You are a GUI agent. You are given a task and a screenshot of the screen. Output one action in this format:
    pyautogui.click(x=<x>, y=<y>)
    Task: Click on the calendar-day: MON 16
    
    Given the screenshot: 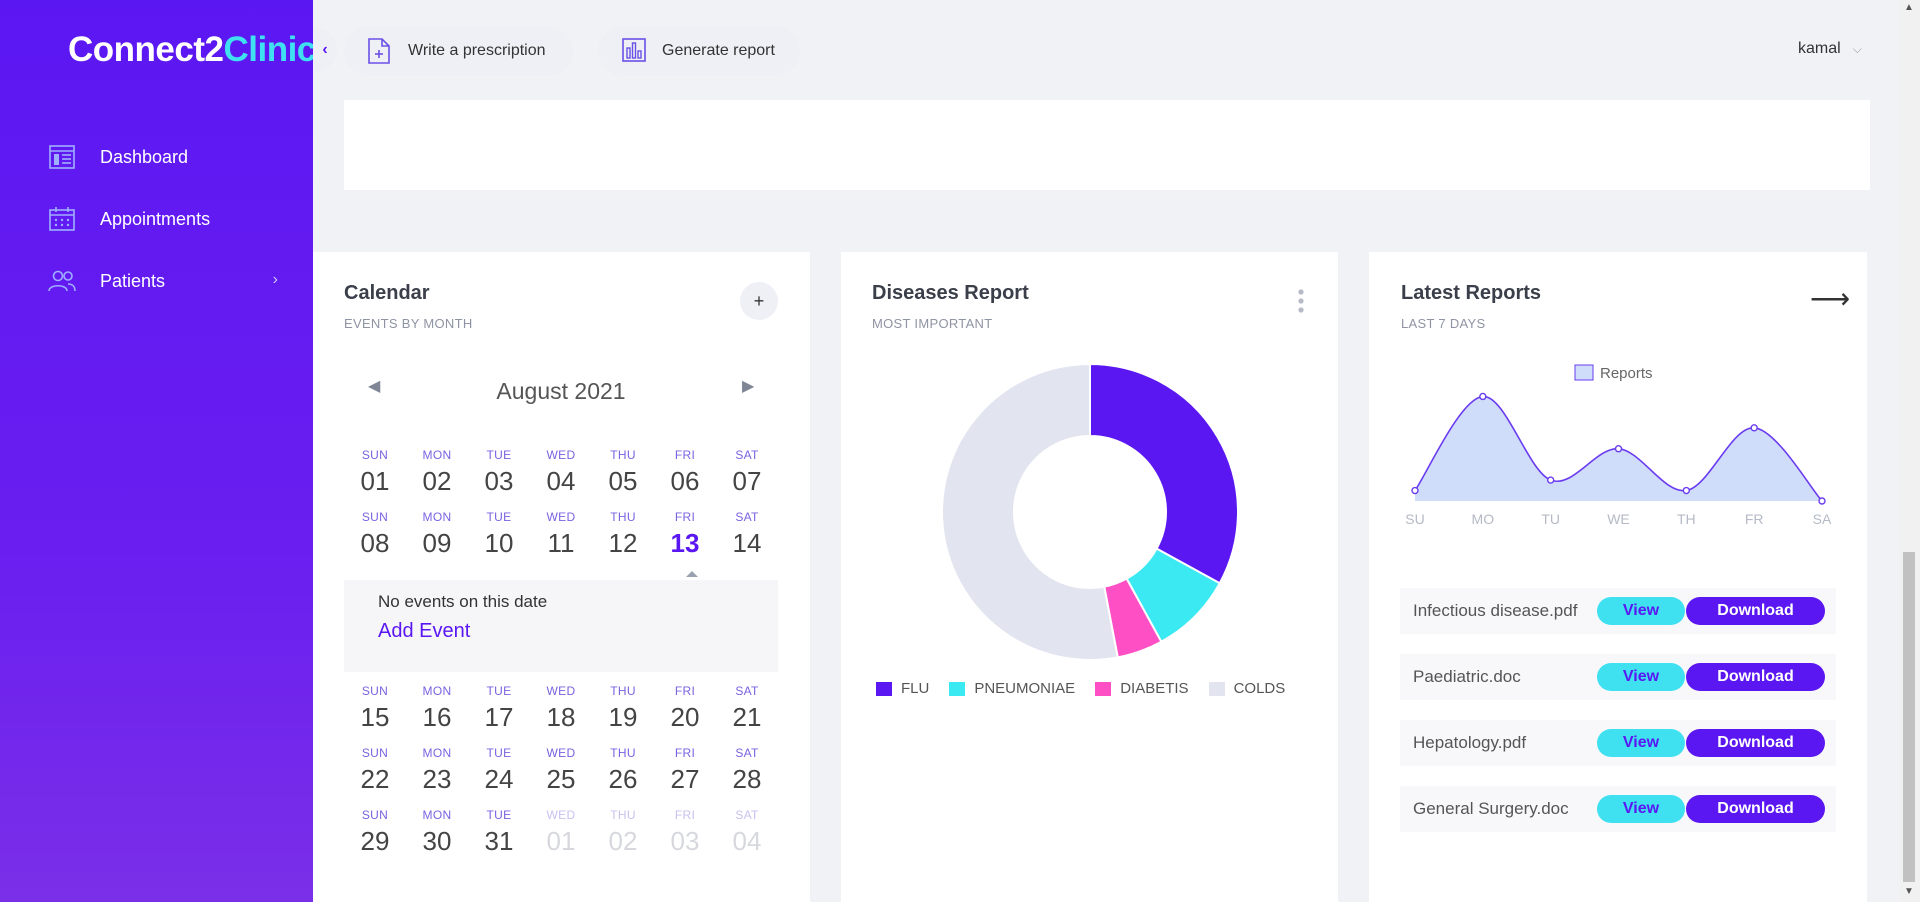 What is the action you would take?
    pyautogui.click(x=437, y=708)
    